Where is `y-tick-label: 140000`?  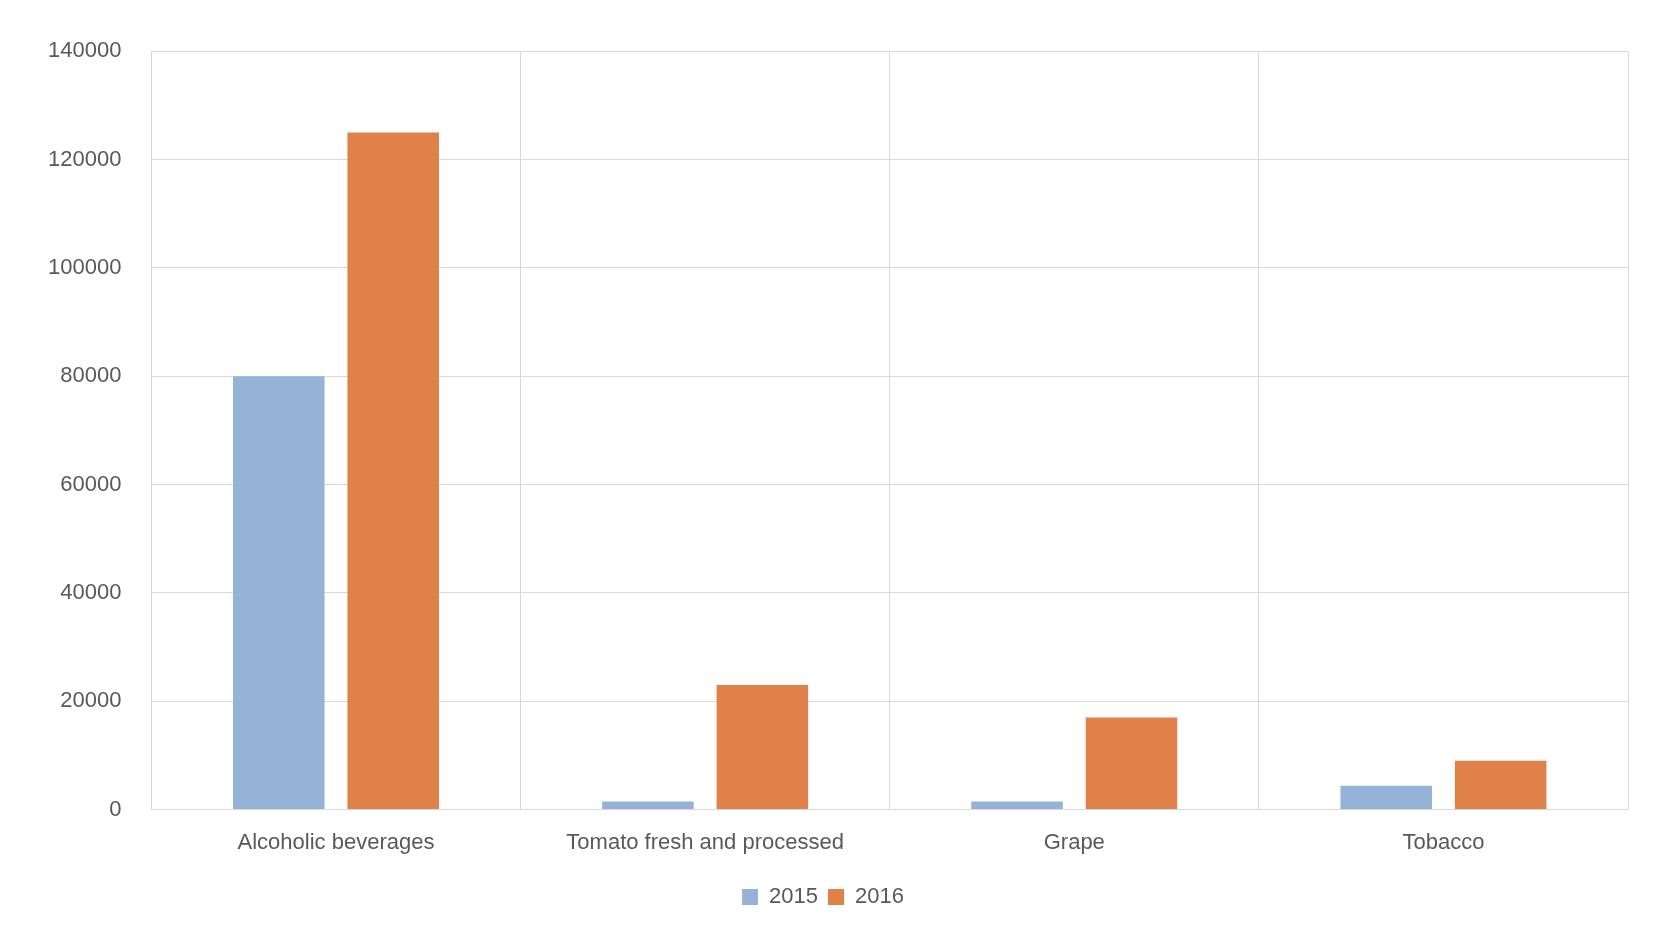
y-tick-label: 140000 is located at coordinates (84, 50).